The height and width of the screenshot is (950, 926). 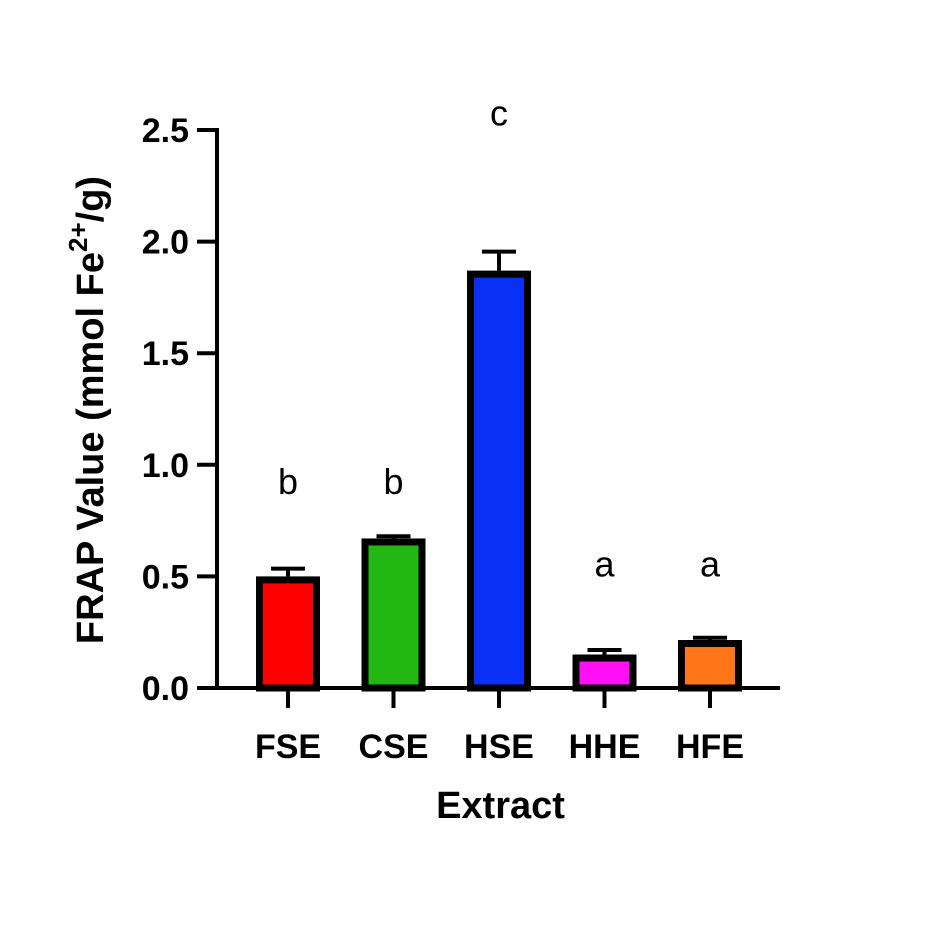 I want to click on y-axis-title-suffix: /g), so click(x=91, y=199).